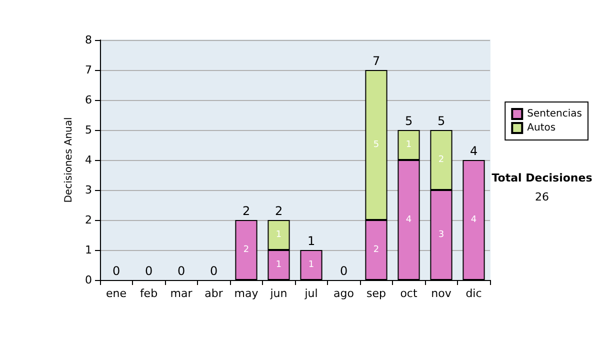  What do you see at coordinates (541, 128) in the screenshot?
I see `legend-label: Autos` at bounding box center [541, 128].